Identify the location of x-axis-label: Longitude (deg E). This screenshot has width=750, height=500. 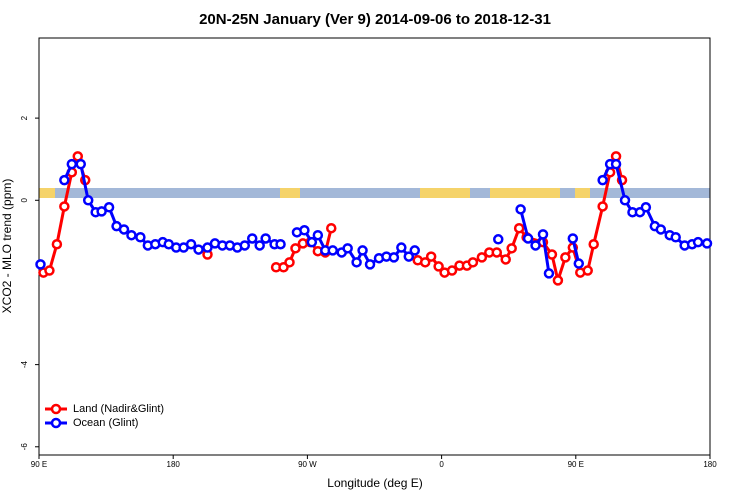
(374, 483).